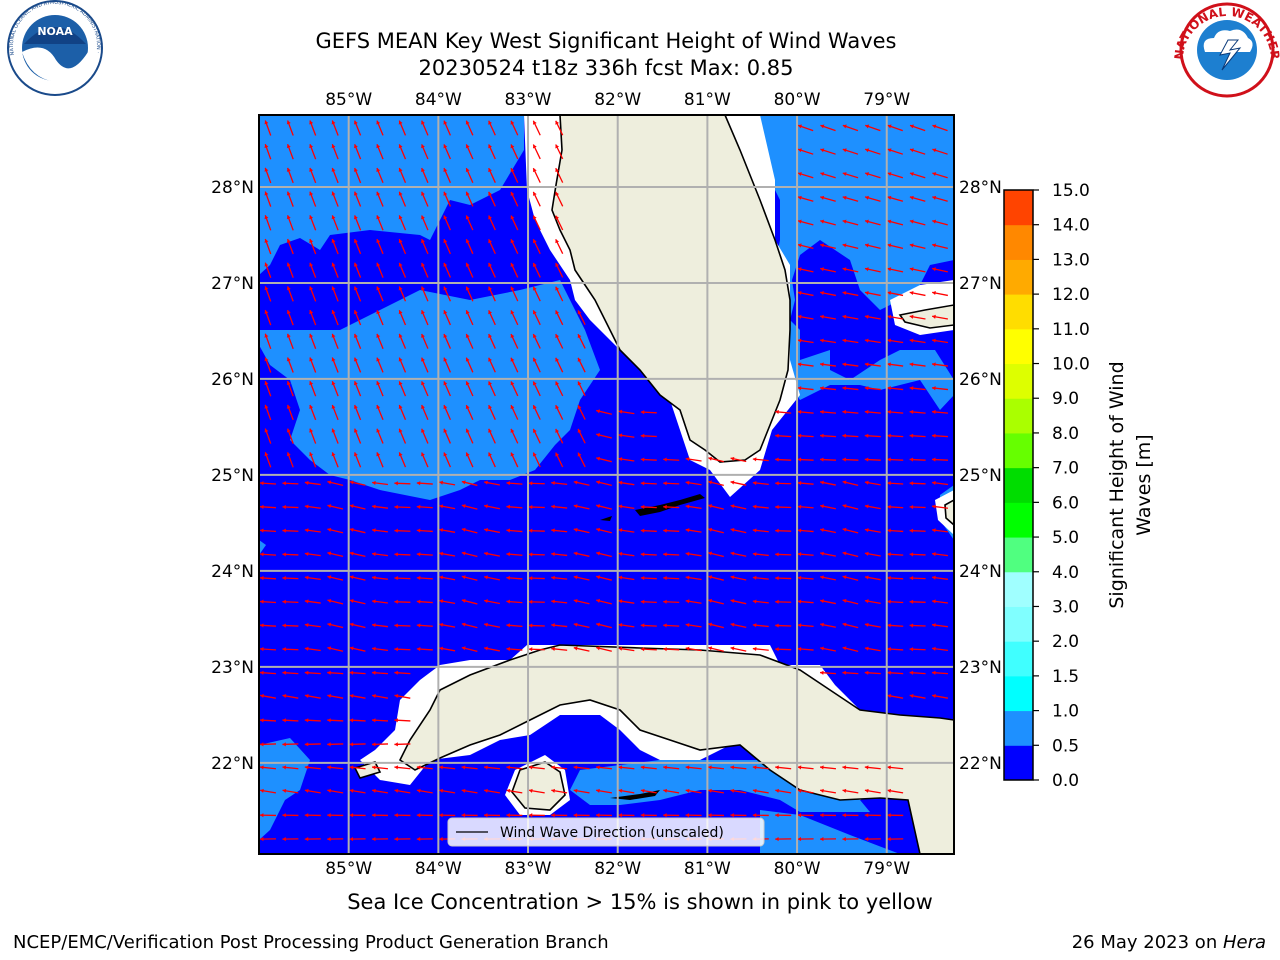 This screenshot has width=1280, height=960. Describe the element at coordinates (980, 188) in the screenshot. I see `lat-label-right: 28°N` at that location.